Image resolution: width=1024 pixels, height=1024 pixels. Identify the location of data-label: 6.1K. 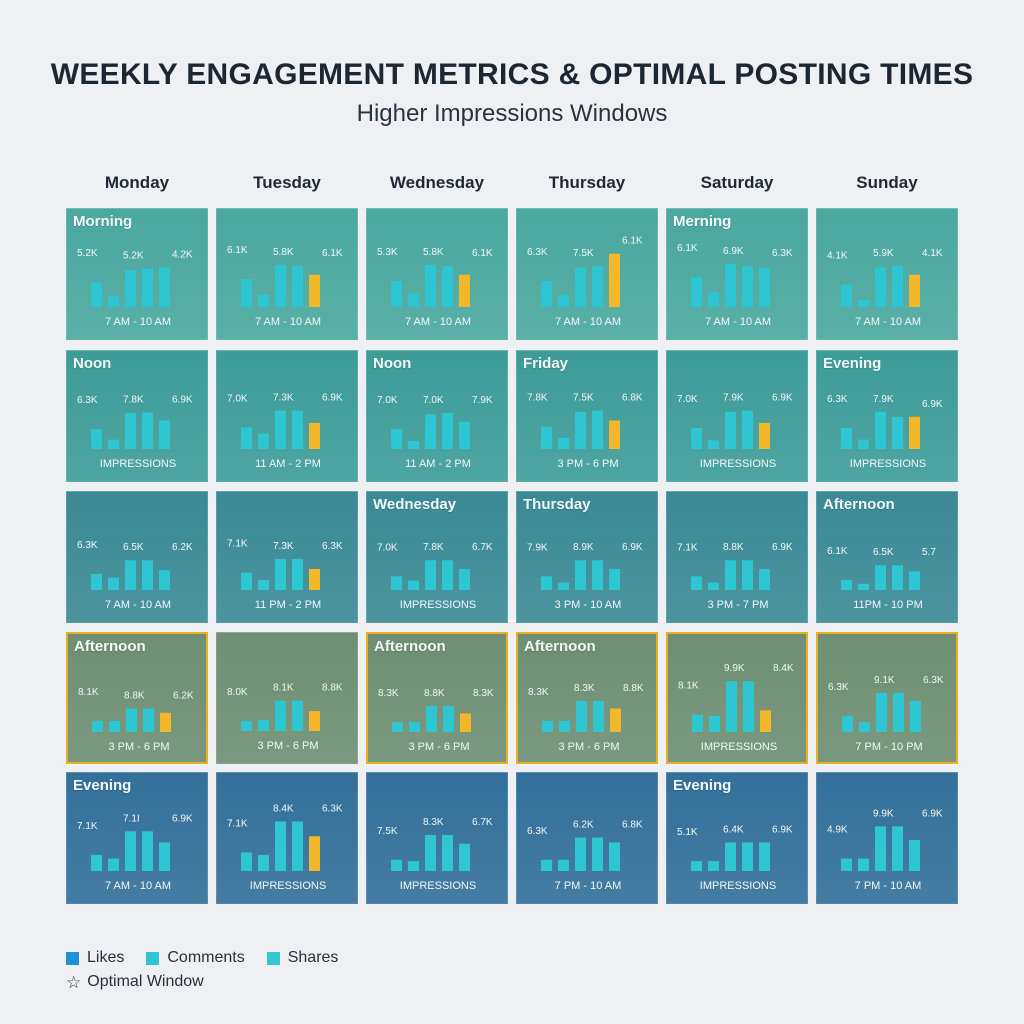
(482, 253).